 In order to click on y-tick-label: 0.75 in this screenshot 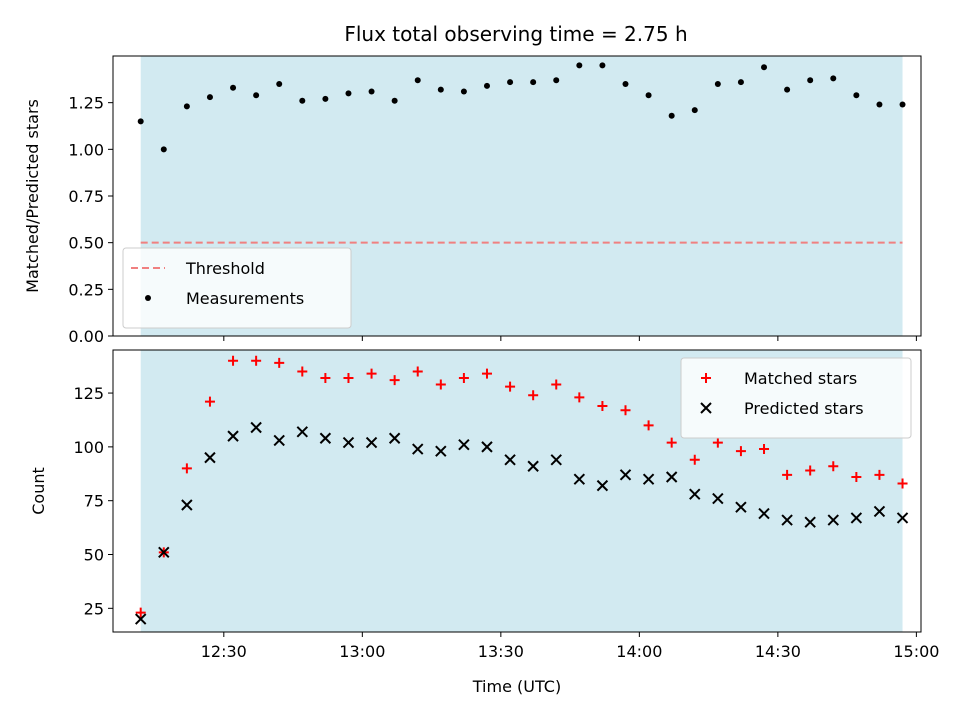, I will do `click(86, 196)`.